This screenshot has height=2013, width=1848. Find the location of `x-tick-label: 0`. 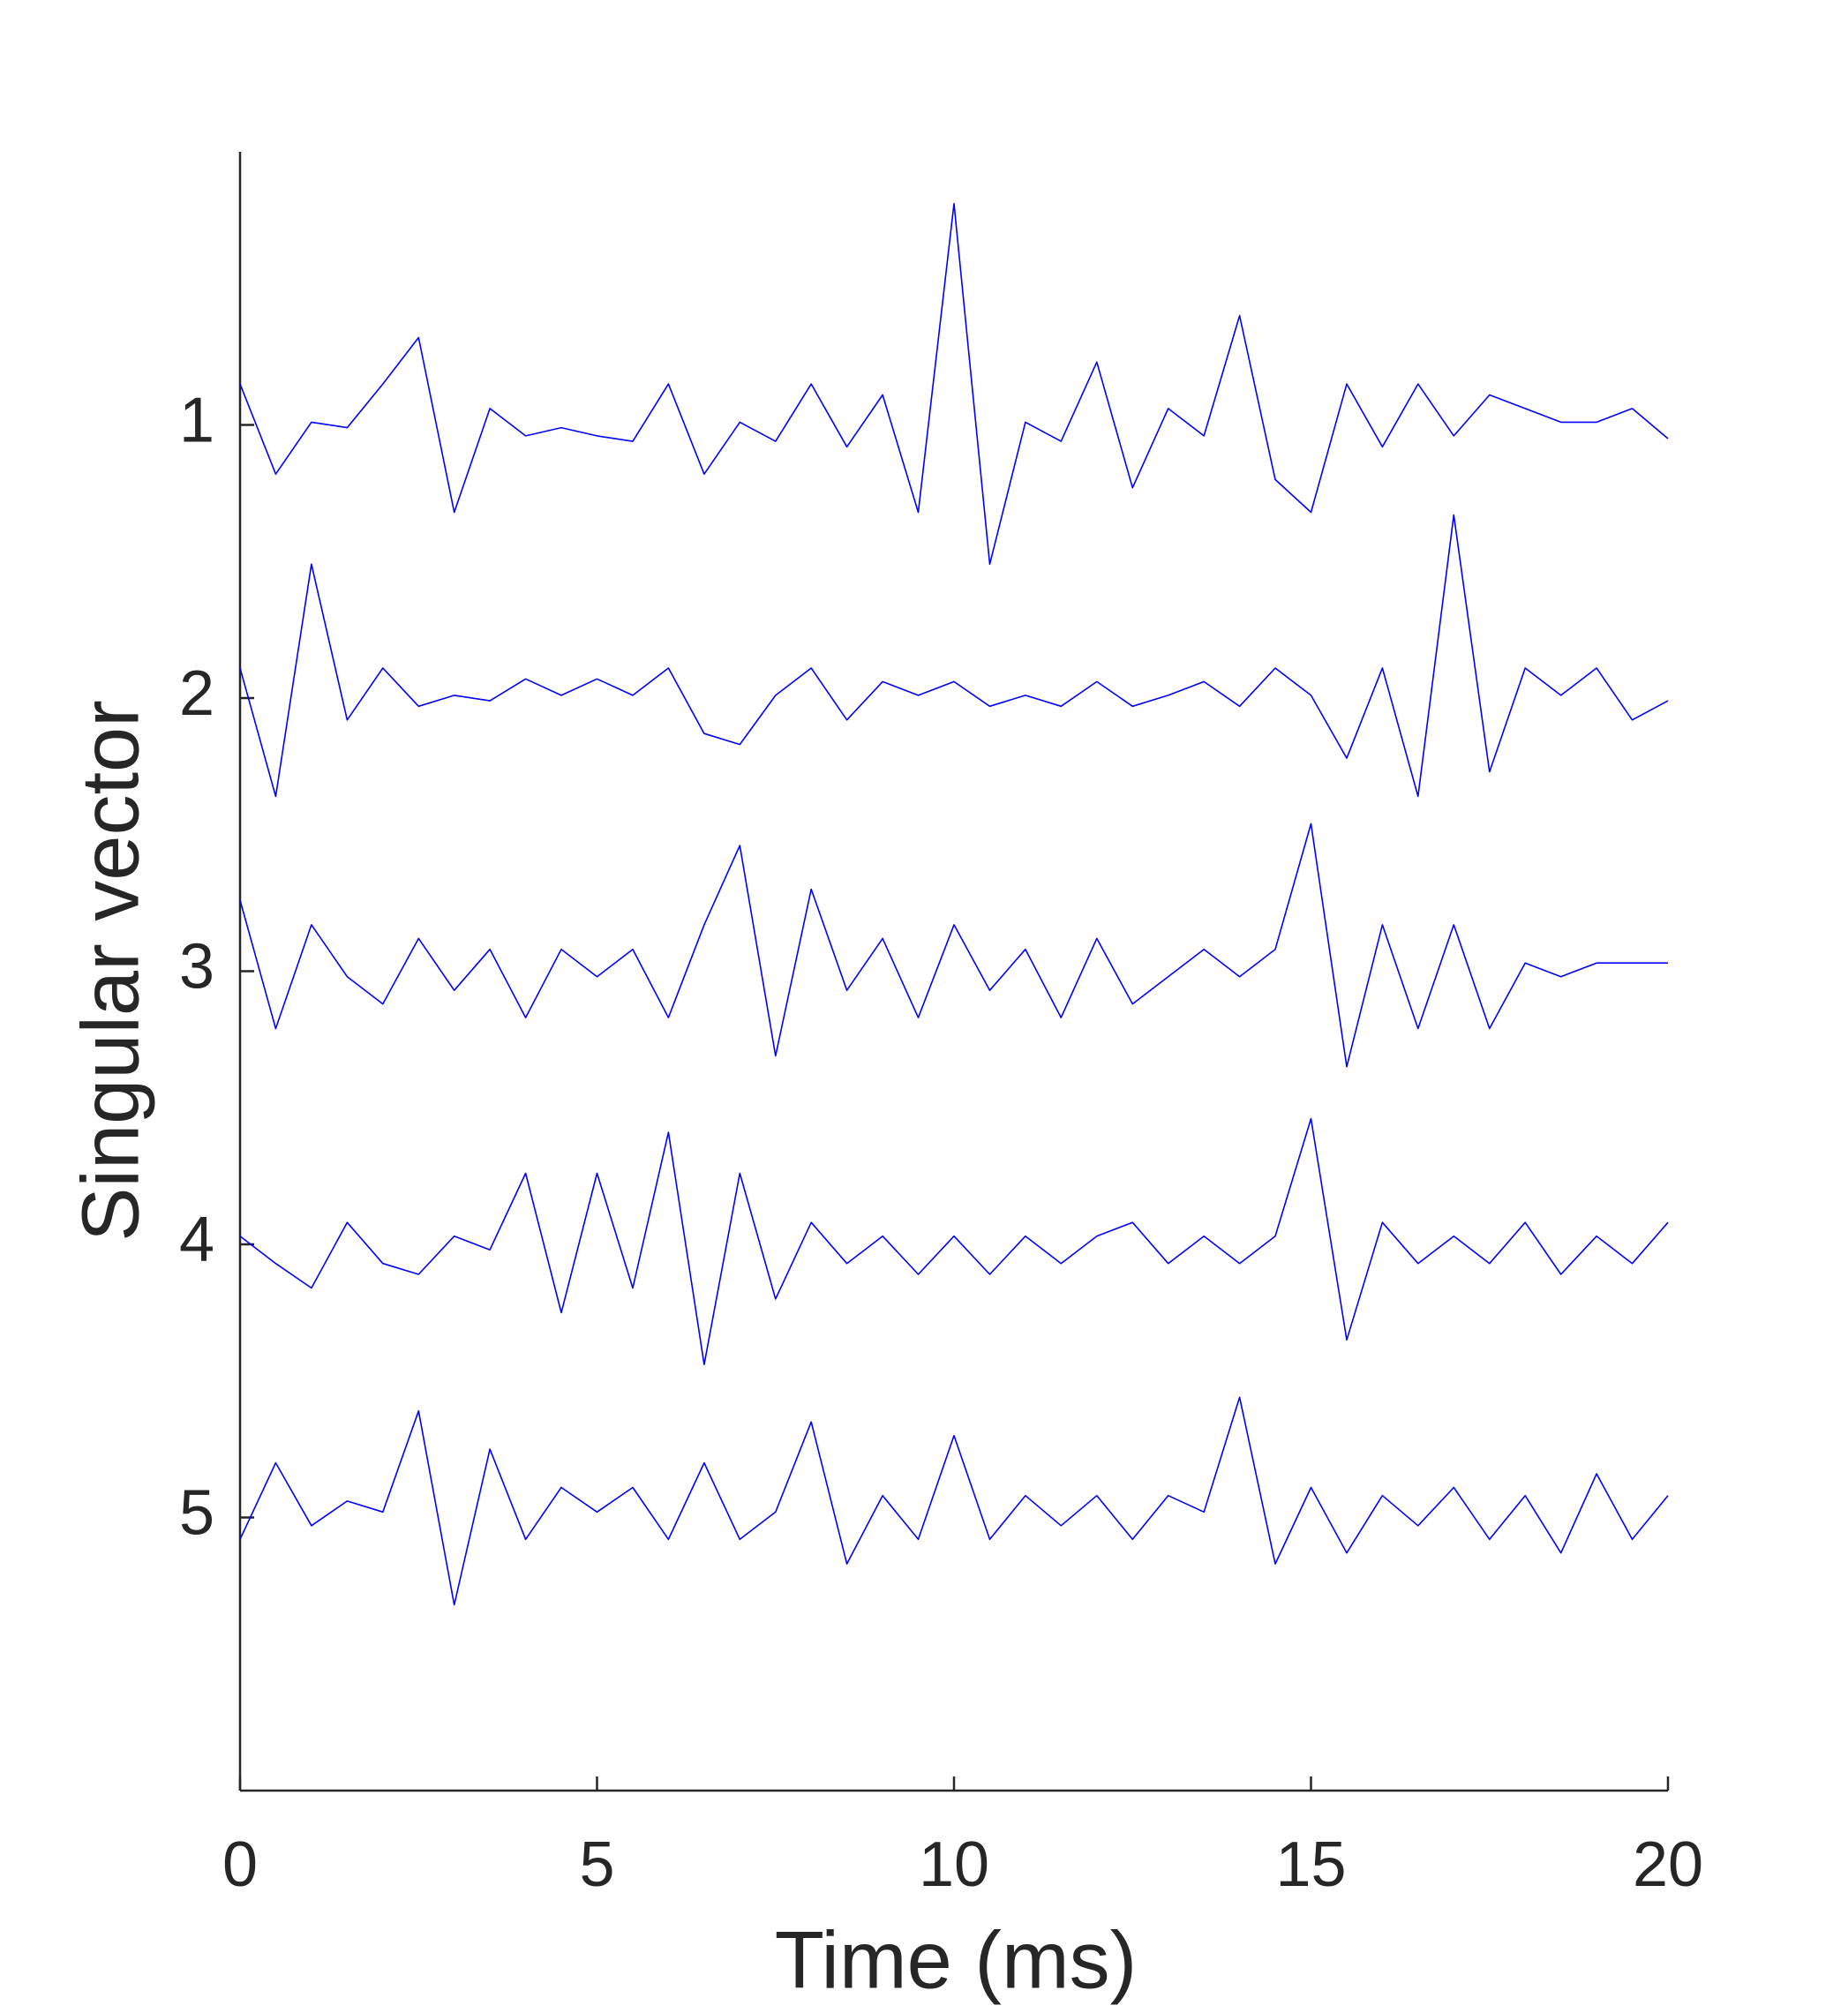

x-tick-label: 0 is located at coordinates (240, 1864).